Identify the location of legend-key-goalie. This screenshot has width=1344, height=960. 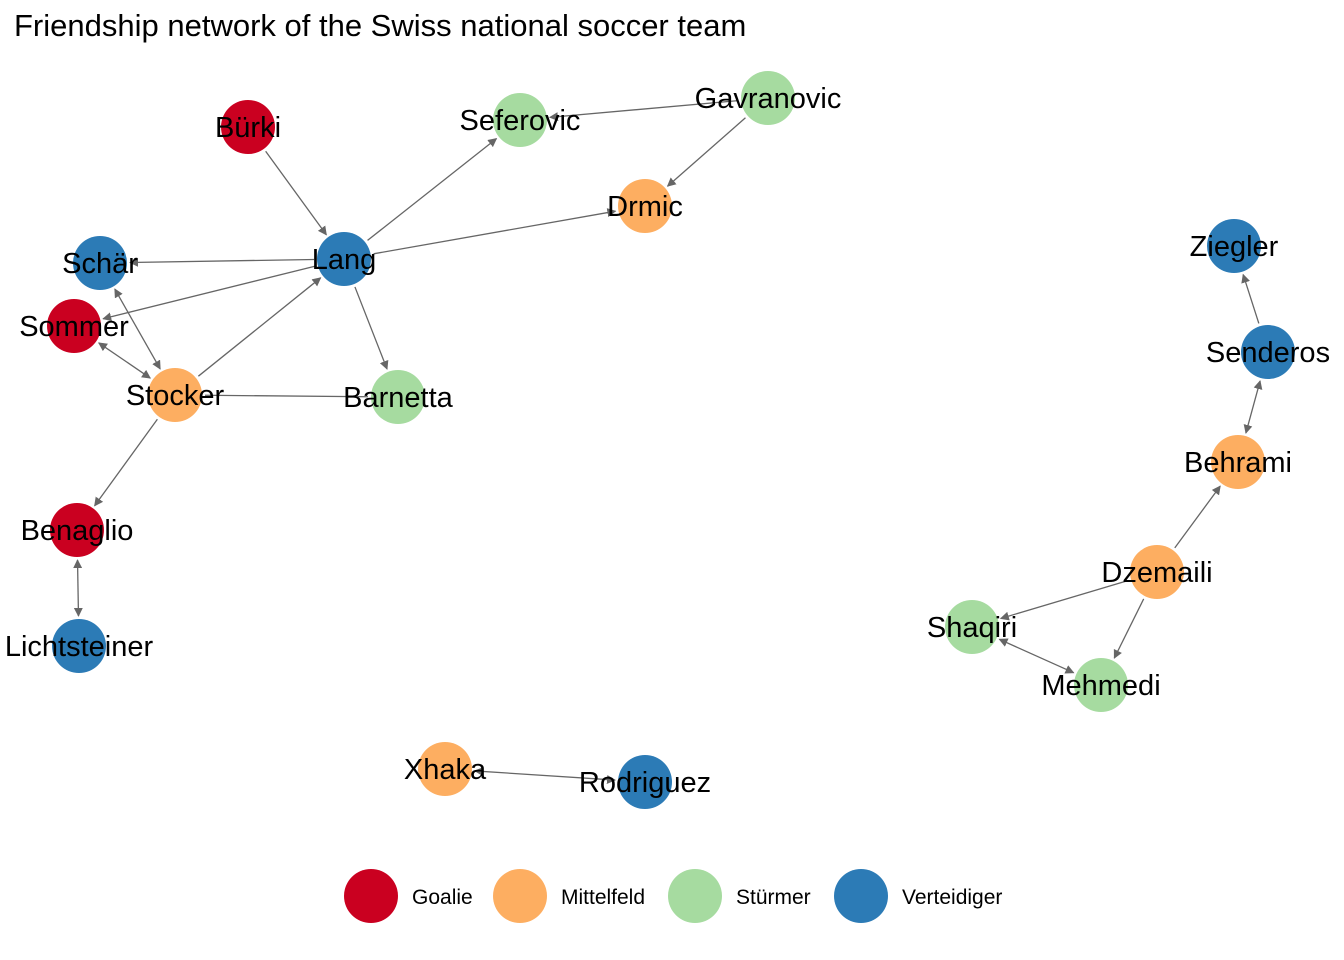
(371, 896).